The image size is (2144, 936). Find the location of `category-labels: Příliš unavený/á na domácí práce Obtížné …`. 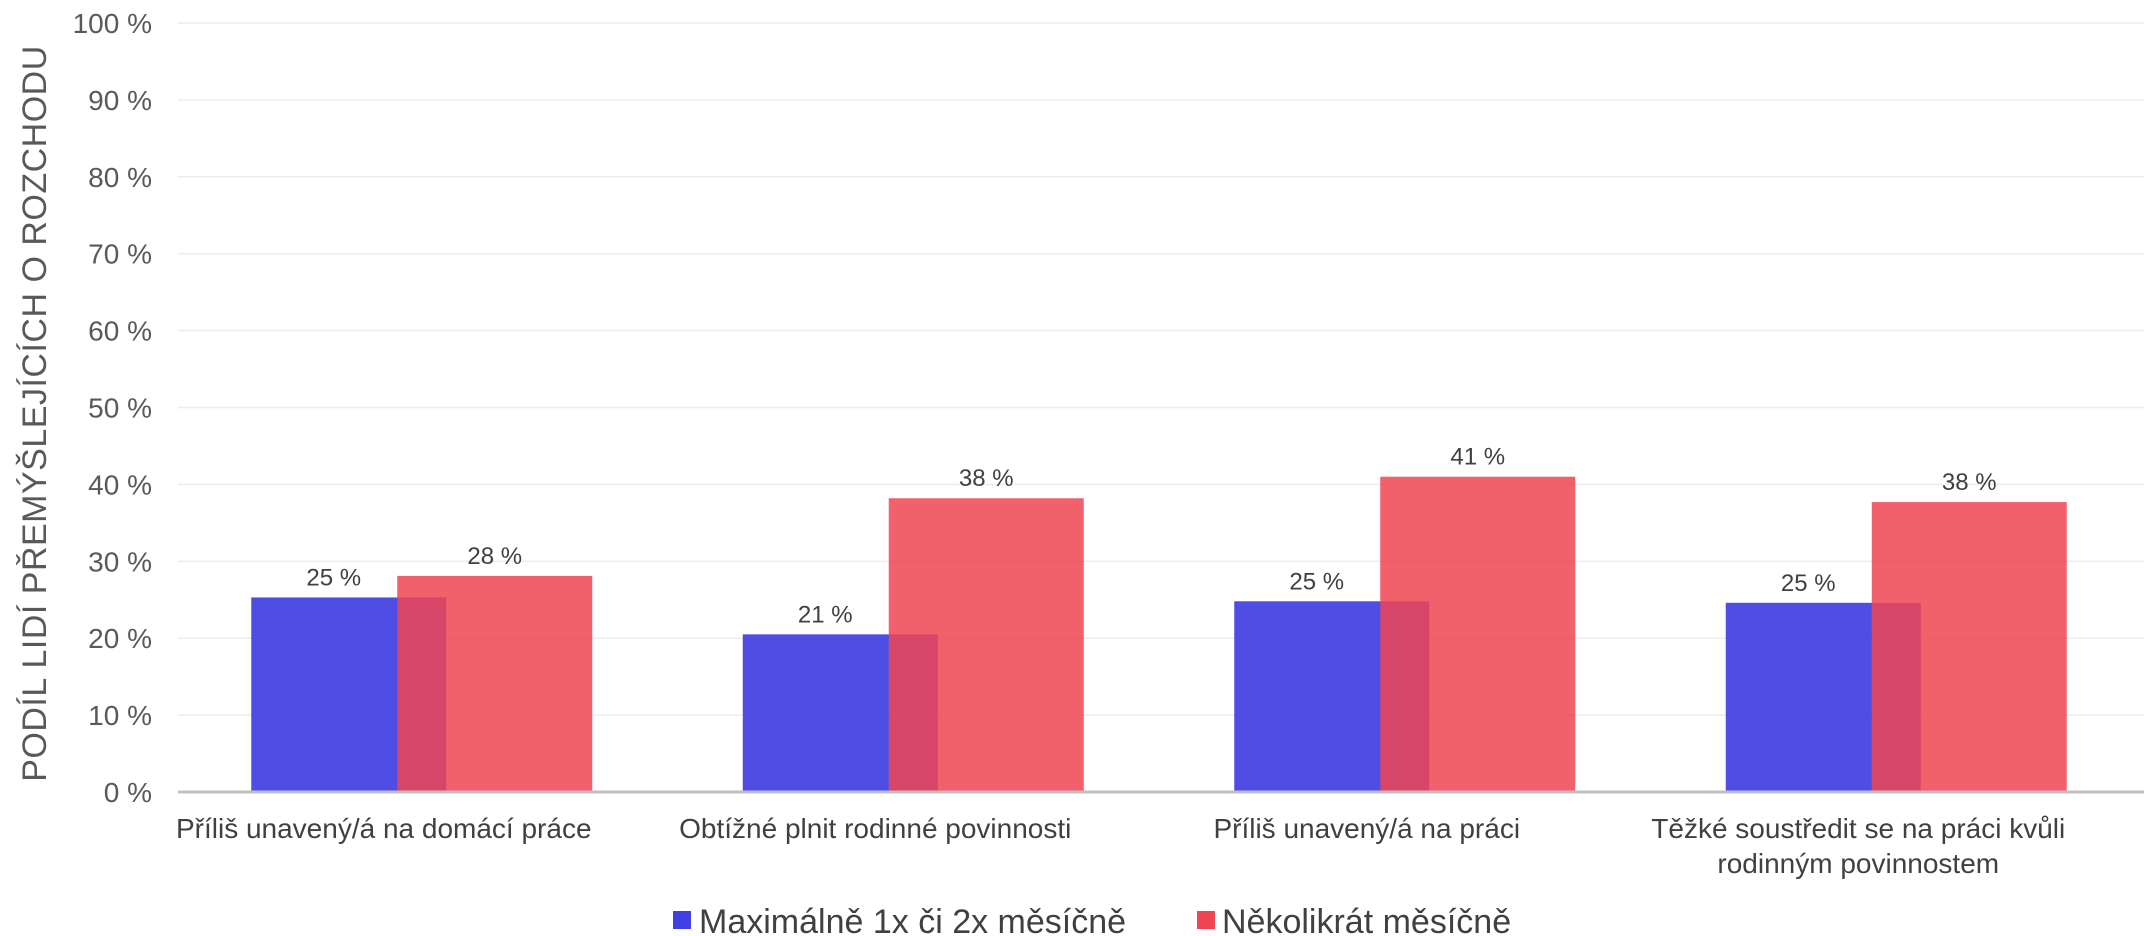

category-labels: Příliš unavený/á na domácí práce Obtížné … is located at coordinates (1120, 846).